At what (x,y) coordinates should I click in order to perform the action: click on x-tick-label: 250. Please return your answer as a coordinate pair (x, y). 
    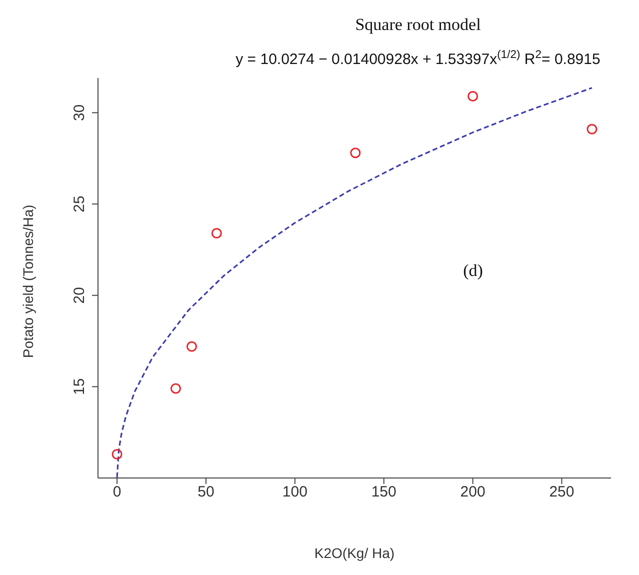
    Looking at the image, I should click on (561, 492).